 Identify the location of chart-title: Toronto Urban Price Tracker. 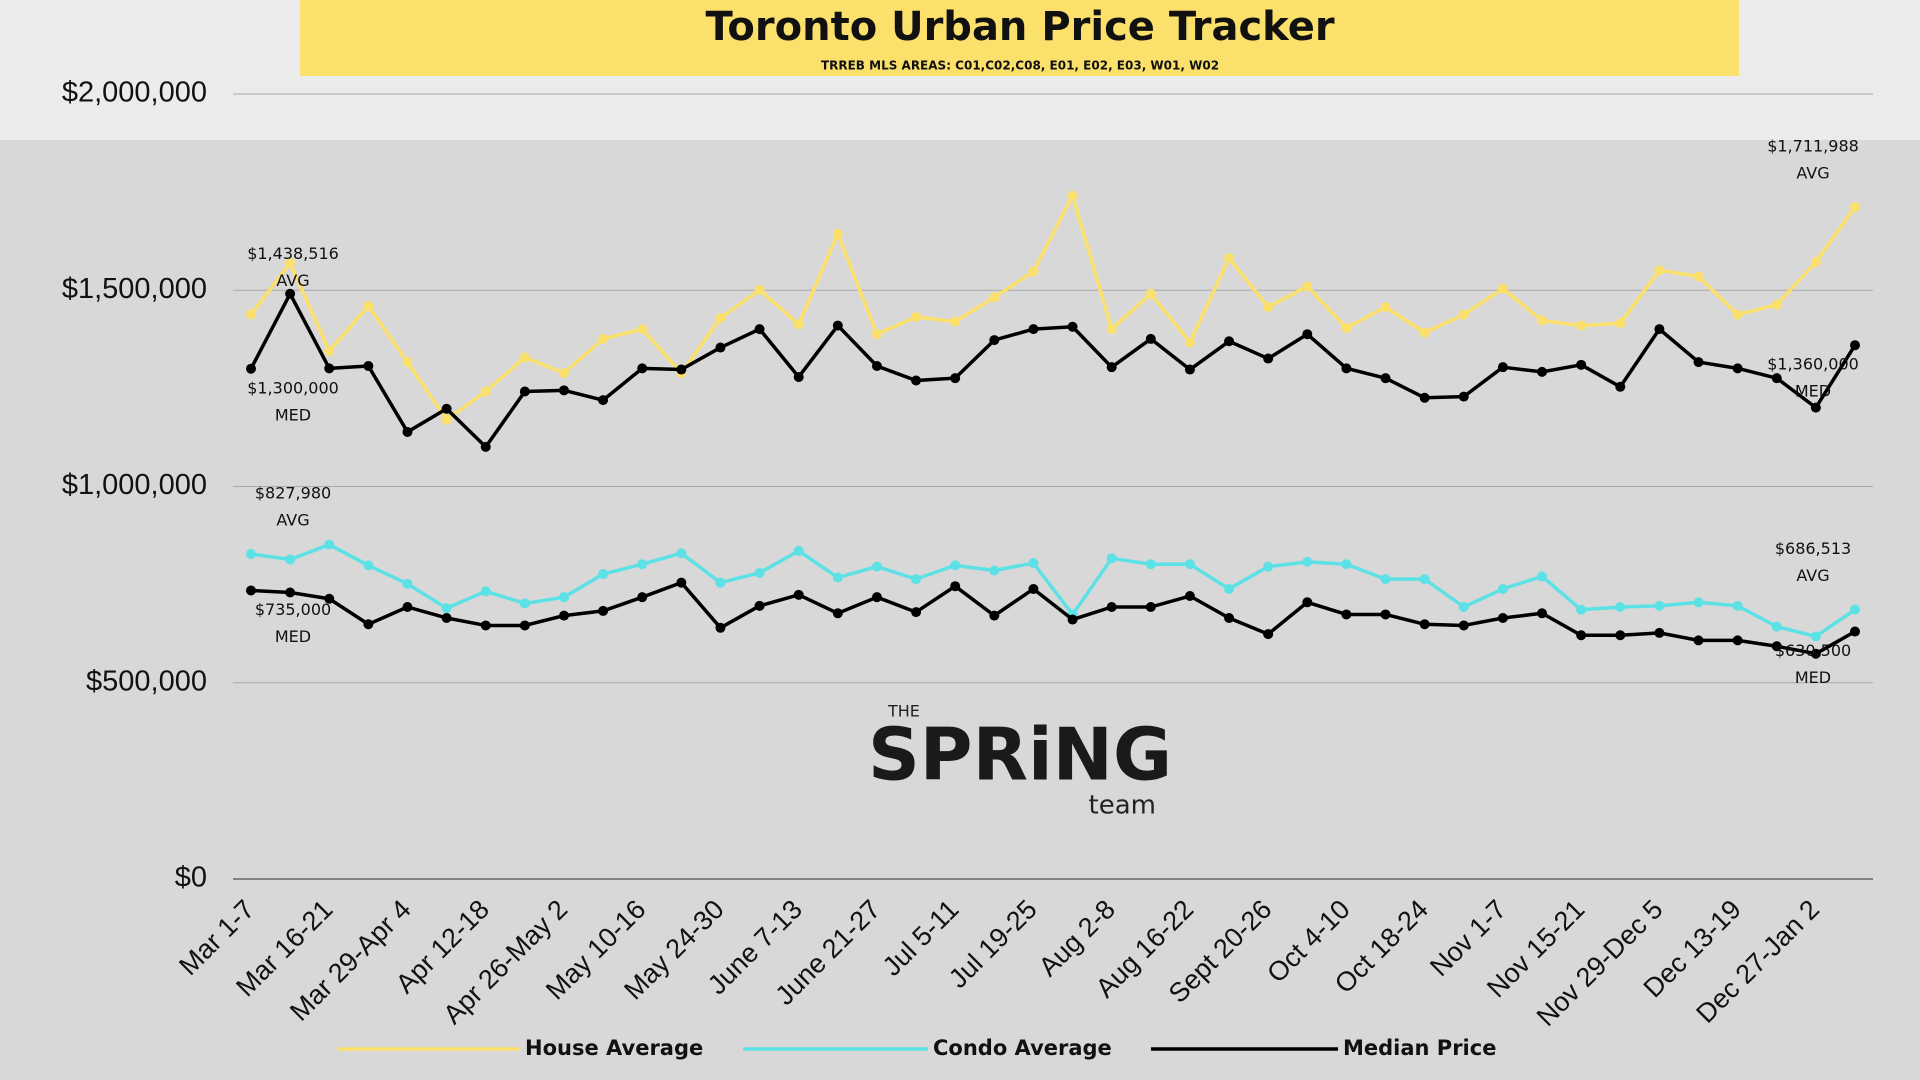
(1019, 27).